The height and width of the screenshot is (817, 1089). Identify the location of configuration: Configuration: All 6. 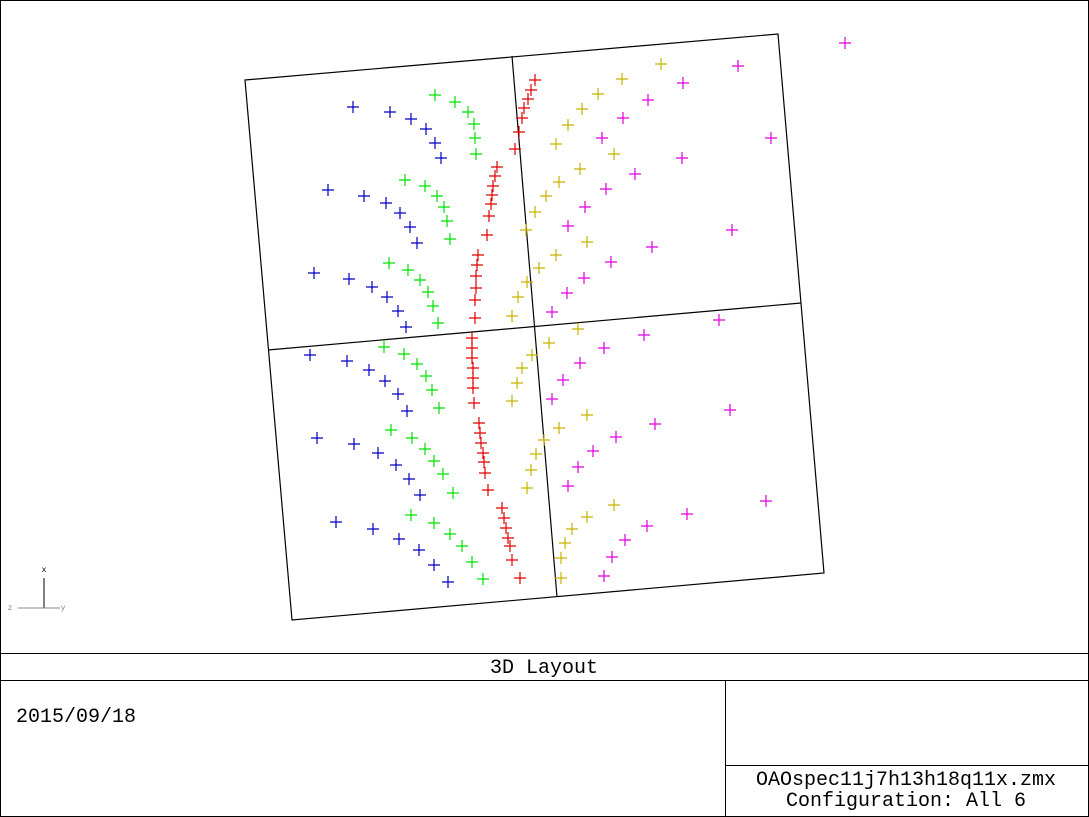
(906, 801).